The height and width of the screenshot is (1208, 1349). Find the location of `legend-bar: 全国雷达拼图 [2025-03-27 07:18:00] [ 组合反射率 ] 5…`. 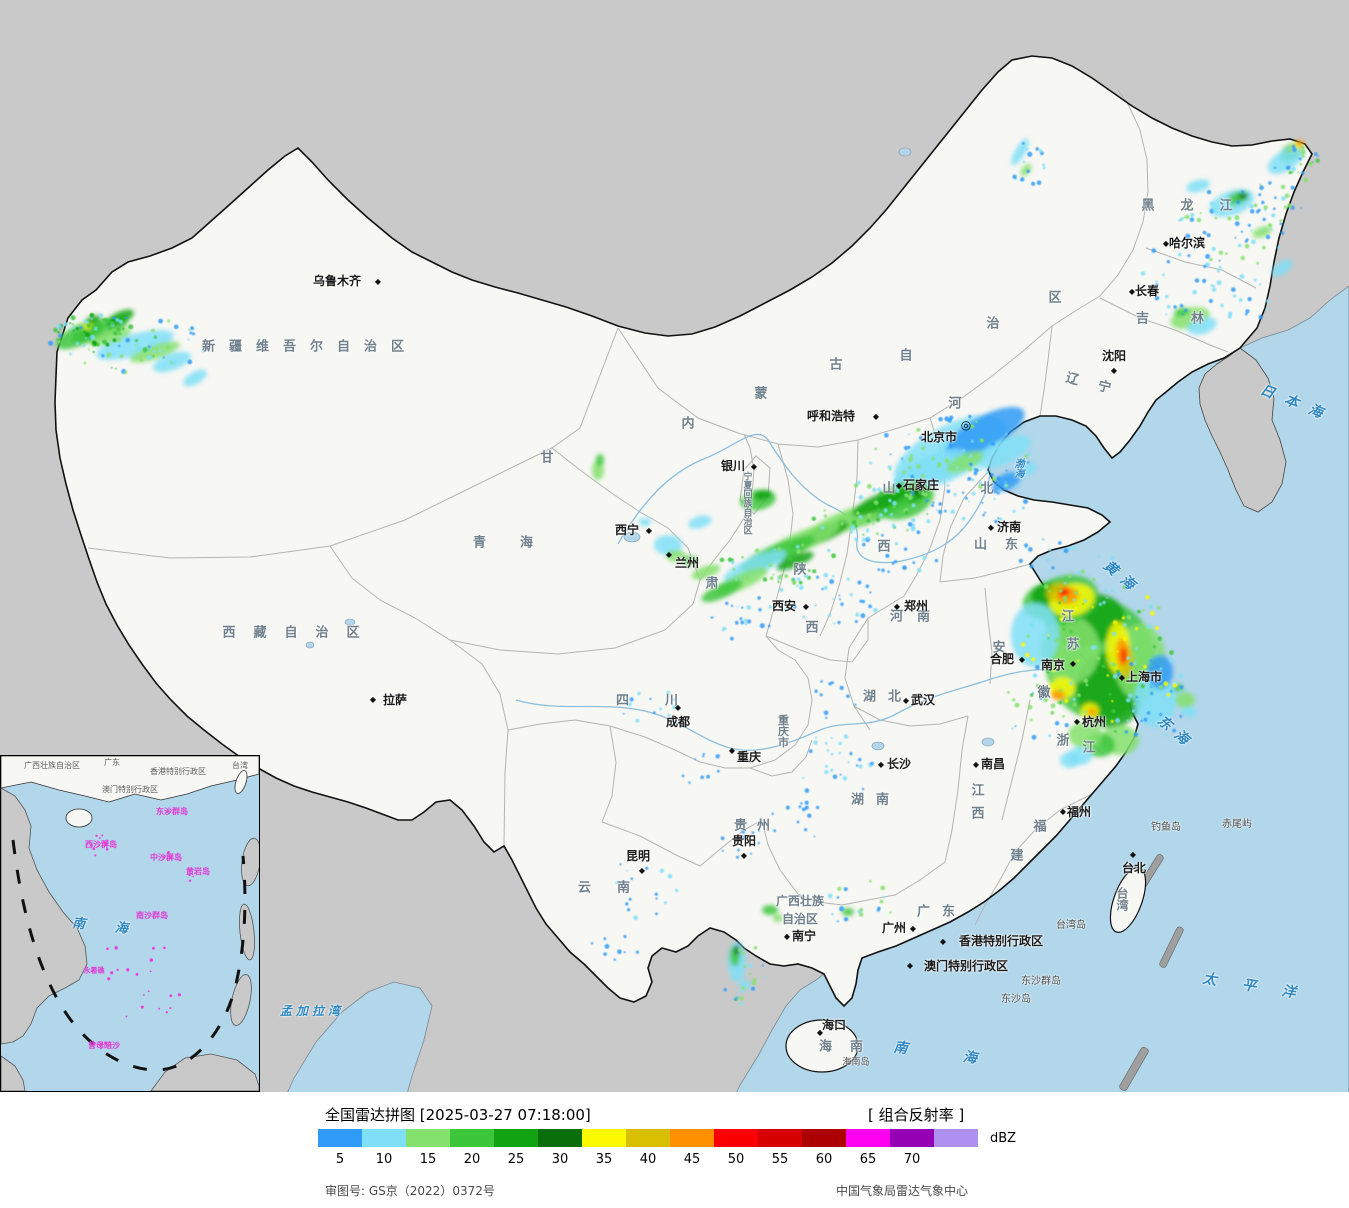

legend-bar: 全国雷达拼图 [2025-03-27 07:18:00] [ 组合反射率 ] 5… is located at coordinates (674, 1150).